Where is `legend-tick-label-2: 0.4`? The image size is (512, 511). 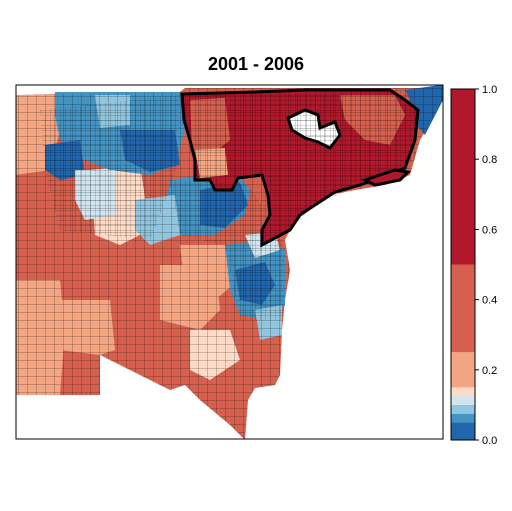
legend-tick-label-2: 0.4 is located at coordinates (489, 301).